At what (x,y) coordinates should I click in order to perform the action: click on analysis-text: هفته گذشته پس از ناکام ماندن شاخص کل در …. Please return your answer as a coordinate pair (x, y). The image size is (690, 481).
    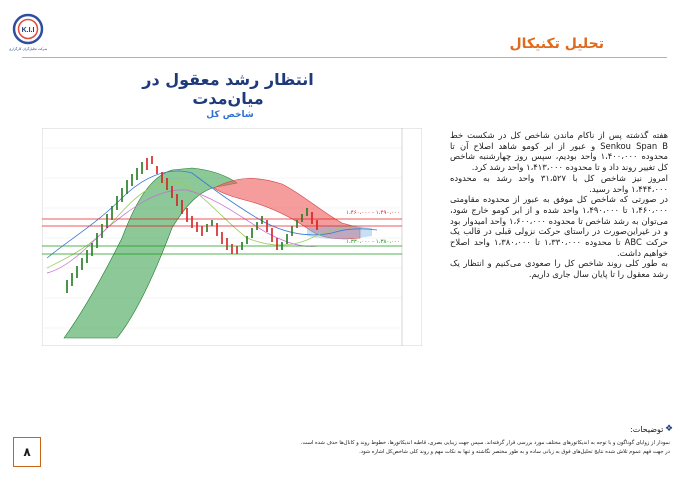
    Looking at the image, I should click on (559, 205).